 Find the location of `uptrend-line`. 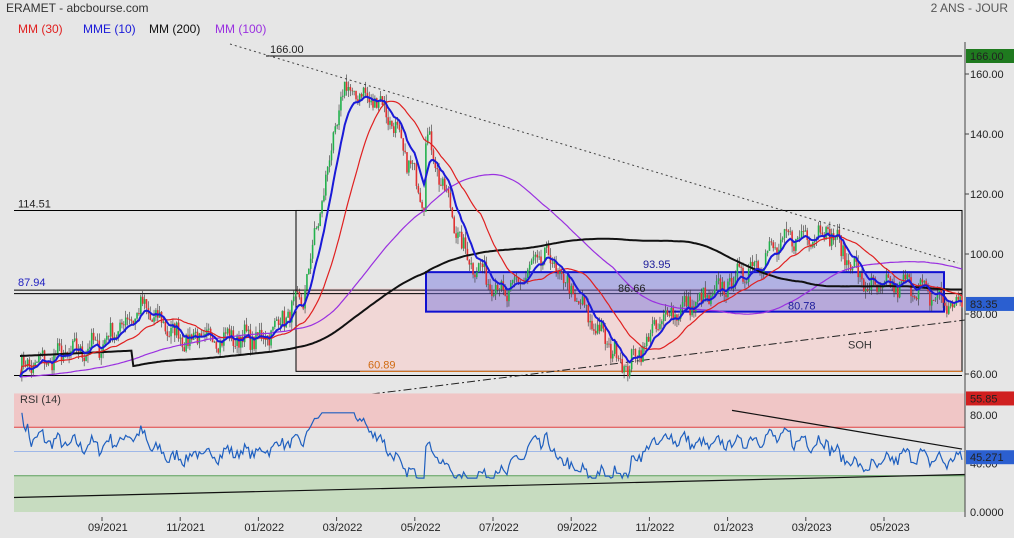

uptrend-line is located at coordinates (652, 359).